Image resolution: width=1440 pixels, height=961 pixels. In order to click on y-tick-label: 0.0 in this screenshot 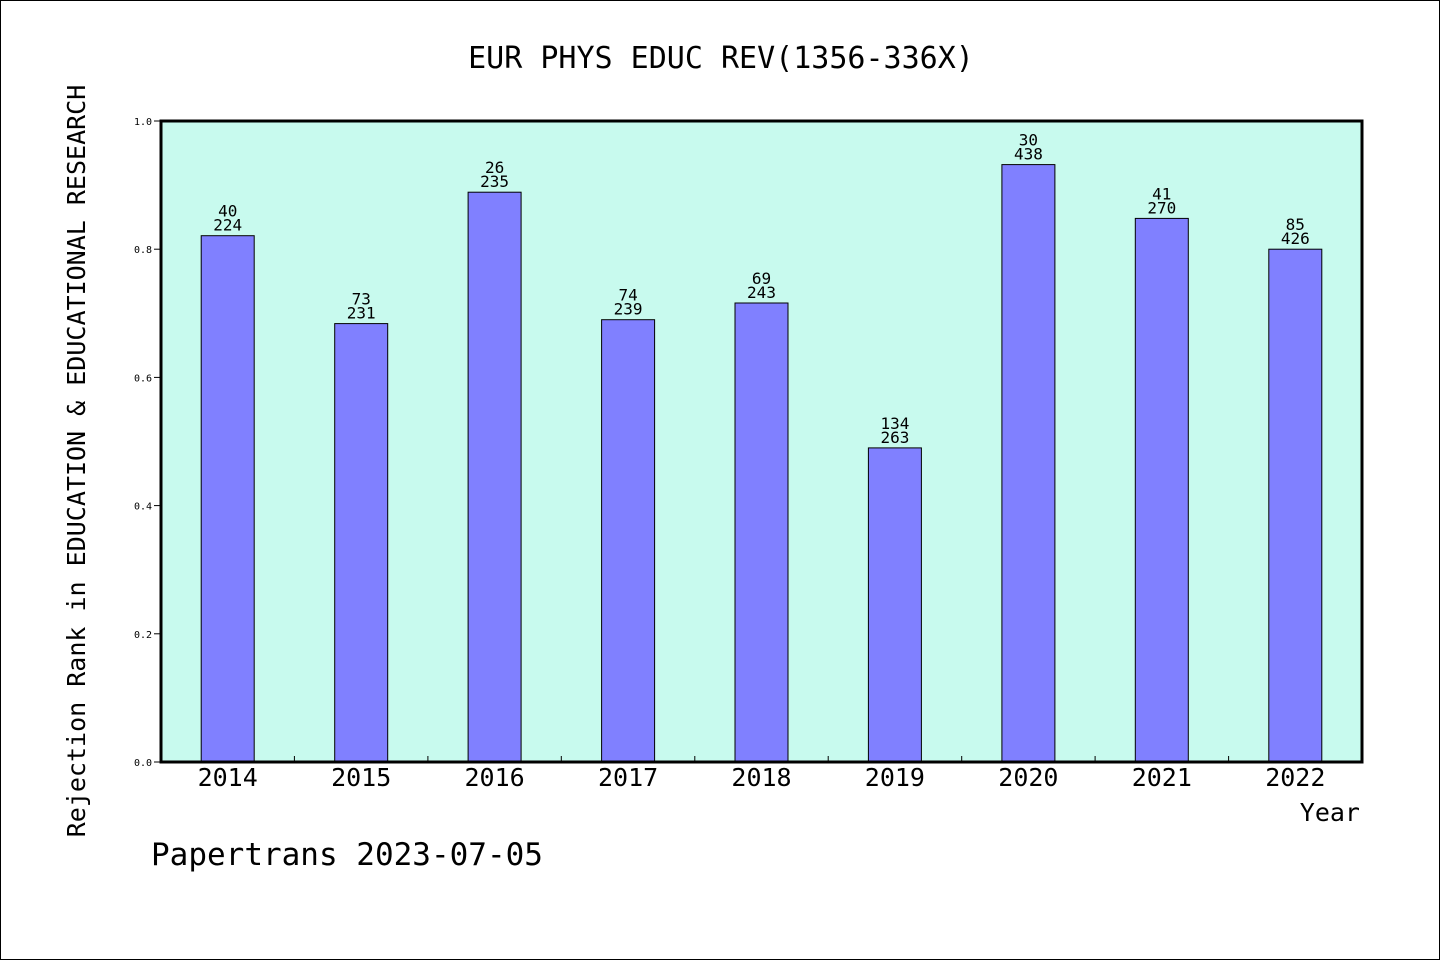, I will do `click(143, 763)`.